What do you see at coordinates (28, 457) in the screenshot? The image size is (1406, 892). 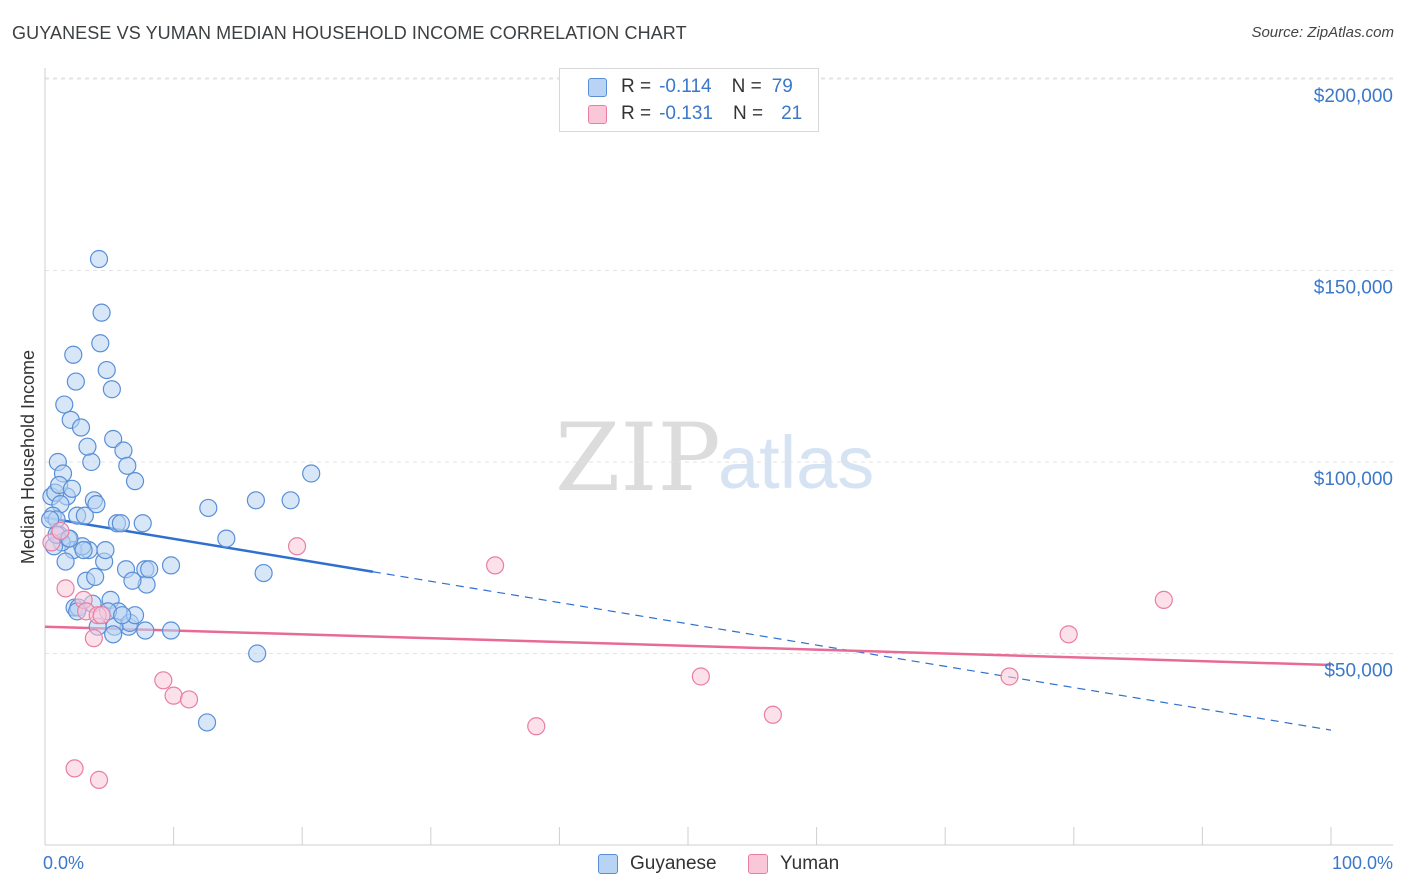 I see `y-axis-label: Median Household Income` at bounding box center [28, 457].